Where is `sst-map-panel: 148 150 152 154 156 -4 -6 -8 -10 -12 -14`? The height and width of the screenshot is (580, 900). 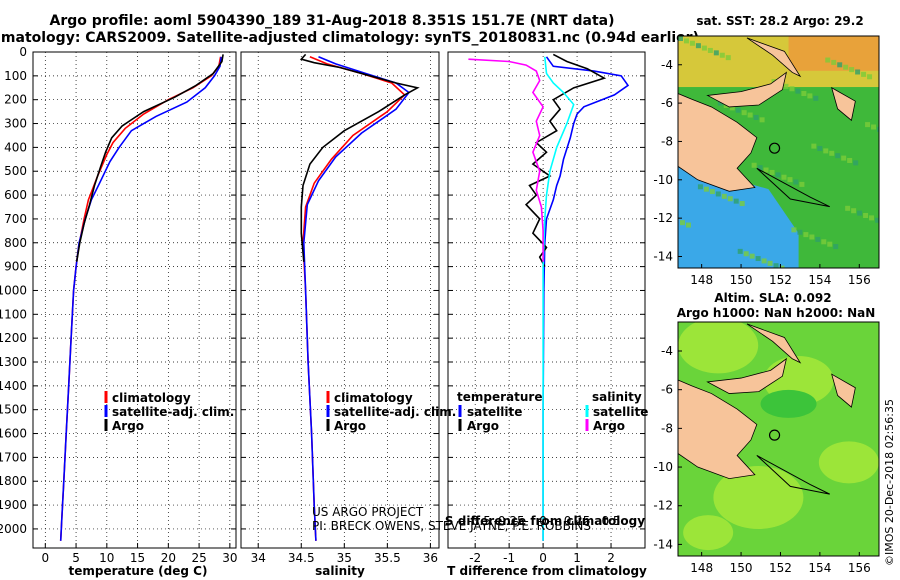 sst-map-panel: 148 150 152 154 156 -4 -6 -8 -10 -12 -14 is located at coordinates (766, 161).